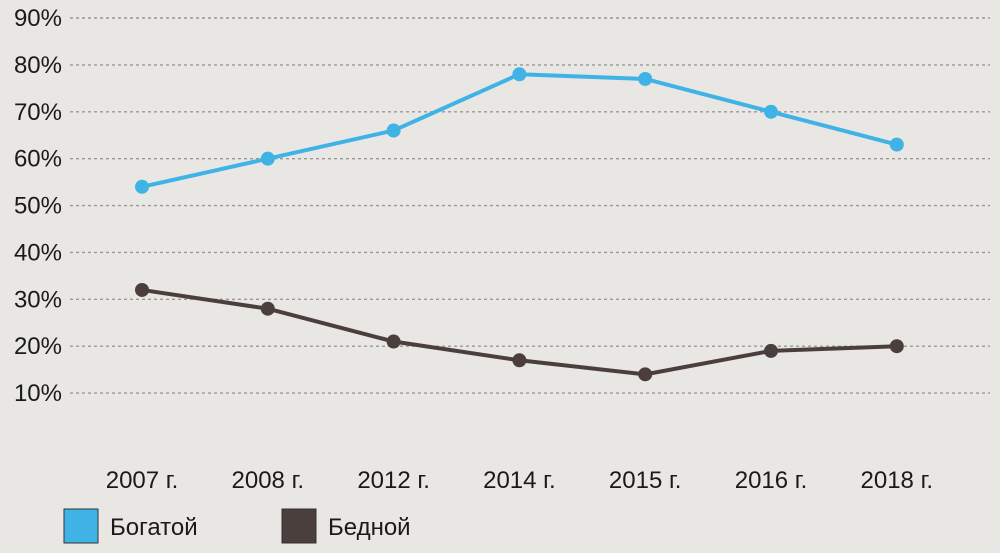 This screenshot has height=553, width=1000. I want to click on x-tick-label: 2012 г., so click(393, 480).